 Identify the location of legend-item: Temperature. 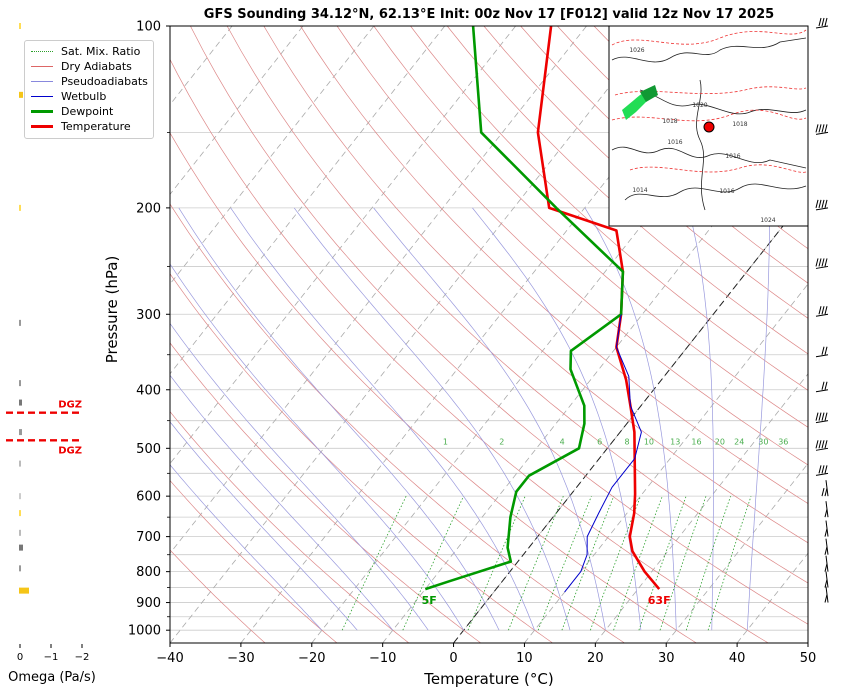
(81, 126).